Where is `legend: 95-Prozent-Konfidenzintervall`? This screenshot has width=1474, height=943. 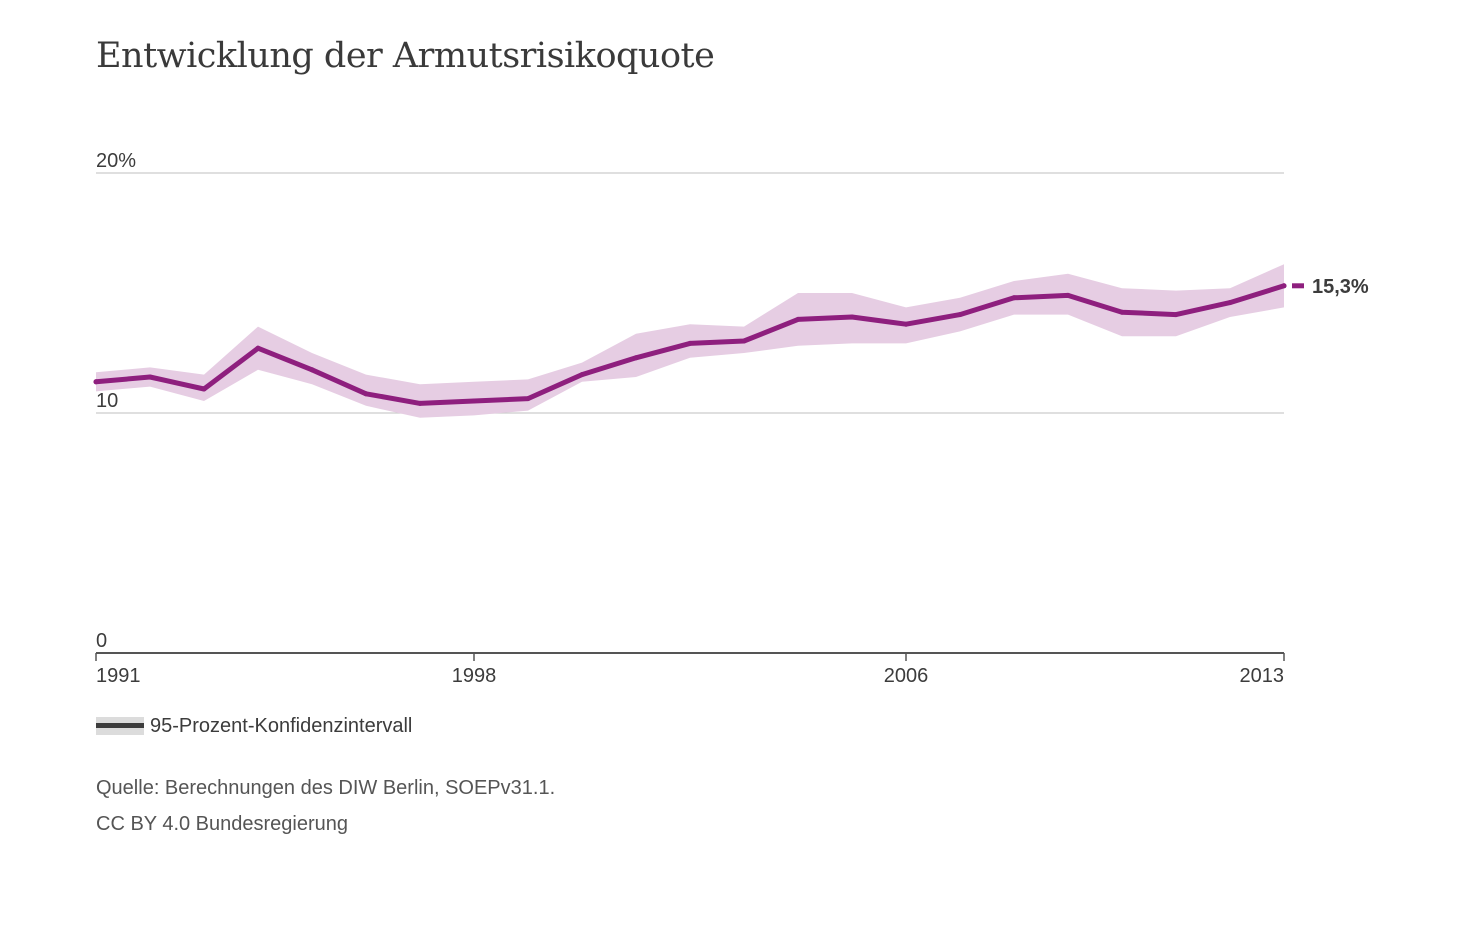
legend: 95-Prozent-Konfidenzintervall is located at coordinates (254, 726).